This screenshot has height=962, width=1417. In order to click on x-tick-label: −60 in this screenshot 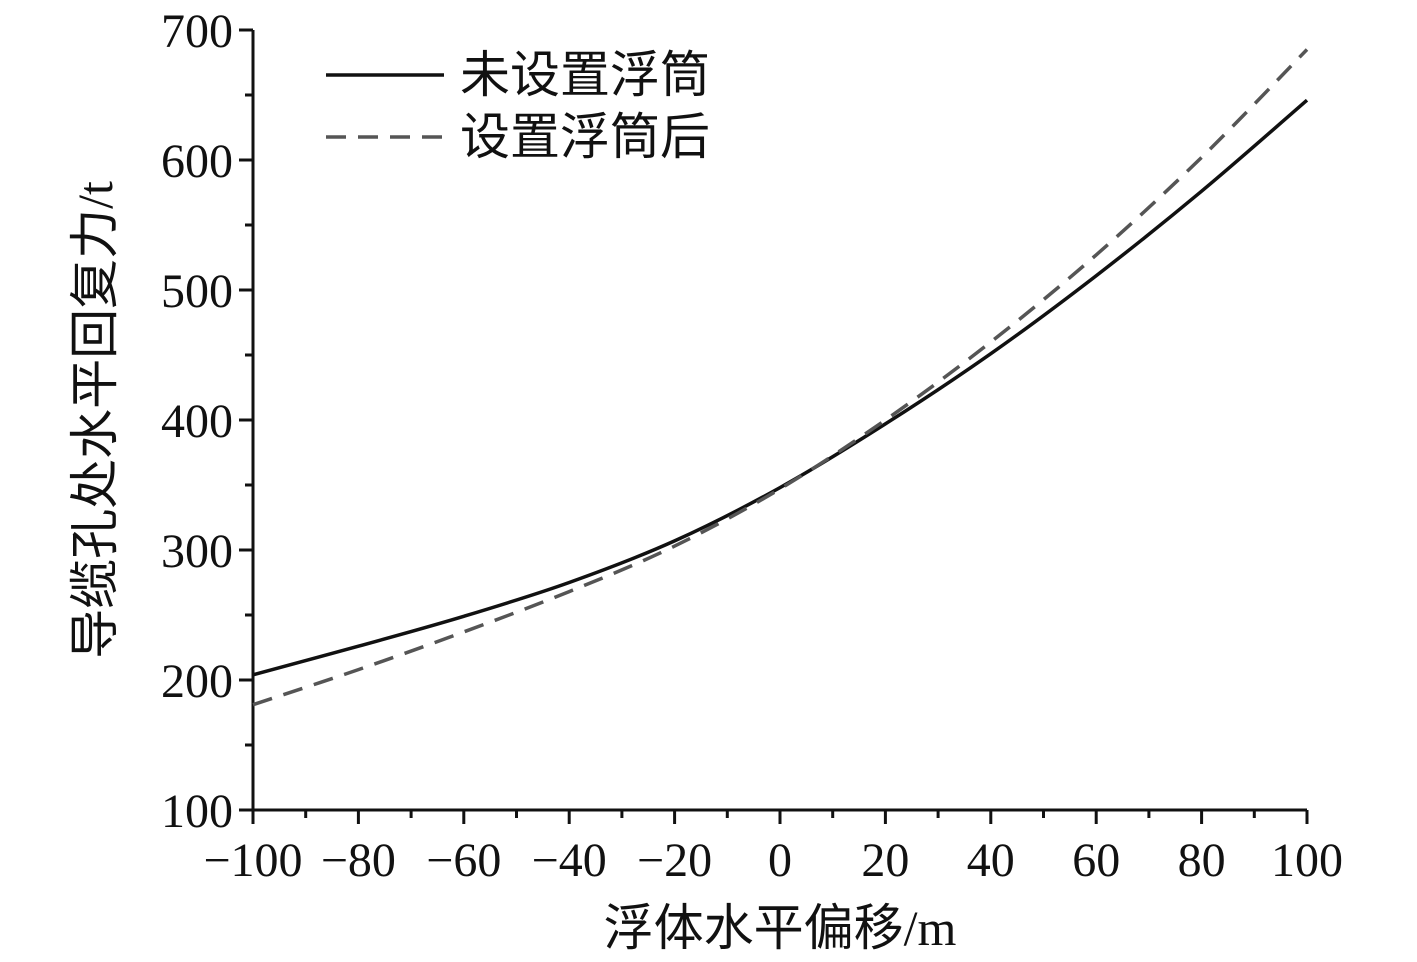, I will do `click(463, 860)`.